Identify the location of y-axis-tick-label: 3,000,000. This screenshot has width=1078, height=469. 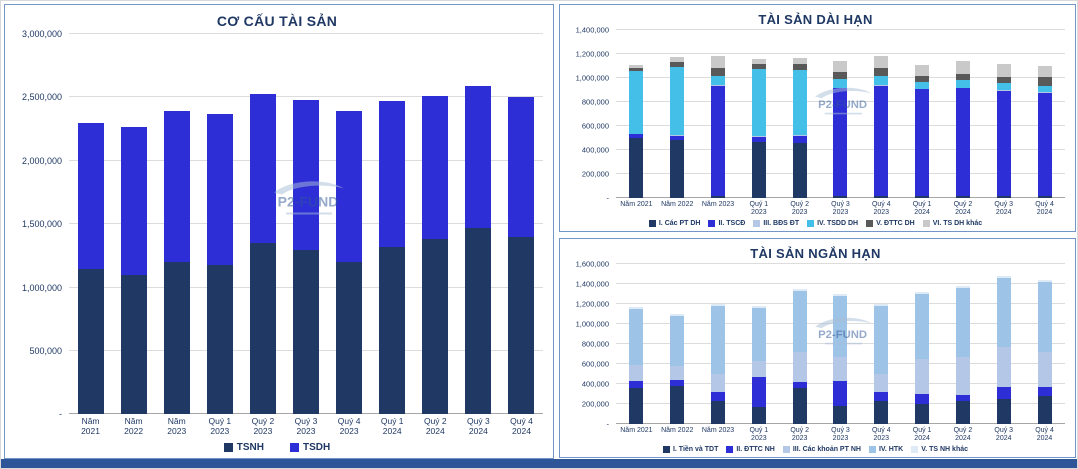
(41, 34).